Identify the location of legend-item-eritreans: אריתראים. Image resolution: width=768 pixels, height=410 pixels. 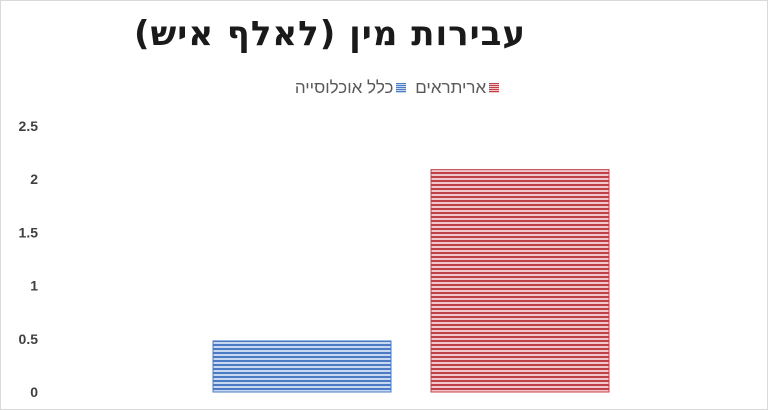
(457, 88).